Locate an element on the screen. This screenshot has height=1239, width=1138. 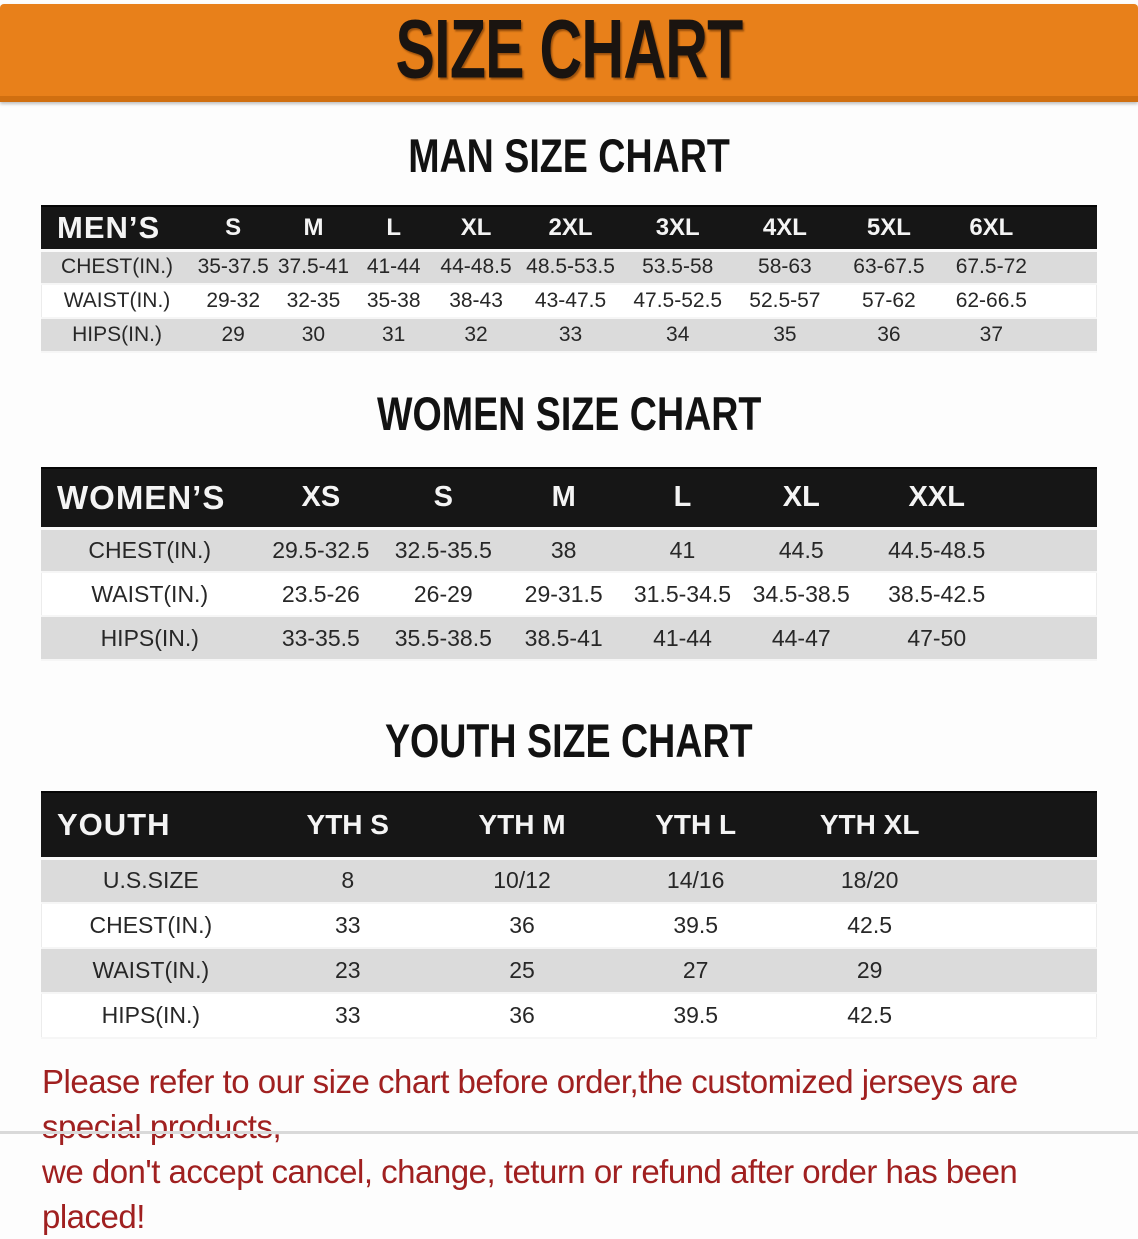
size-value-cell: 35 is located at coordinates (785, 334).